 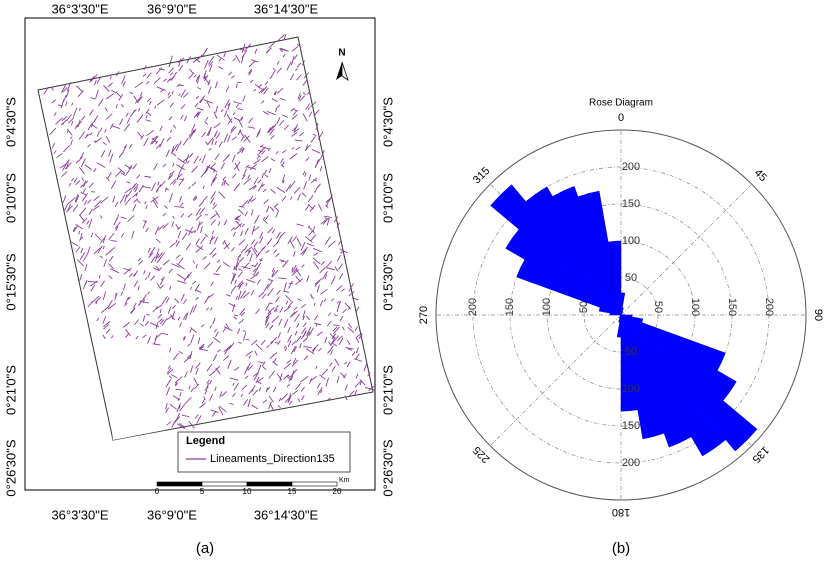 What do you see at coordinates (481, 454) in the screenshot?
I see `angle-tick-label: 225` at bounding box center [481, 454].